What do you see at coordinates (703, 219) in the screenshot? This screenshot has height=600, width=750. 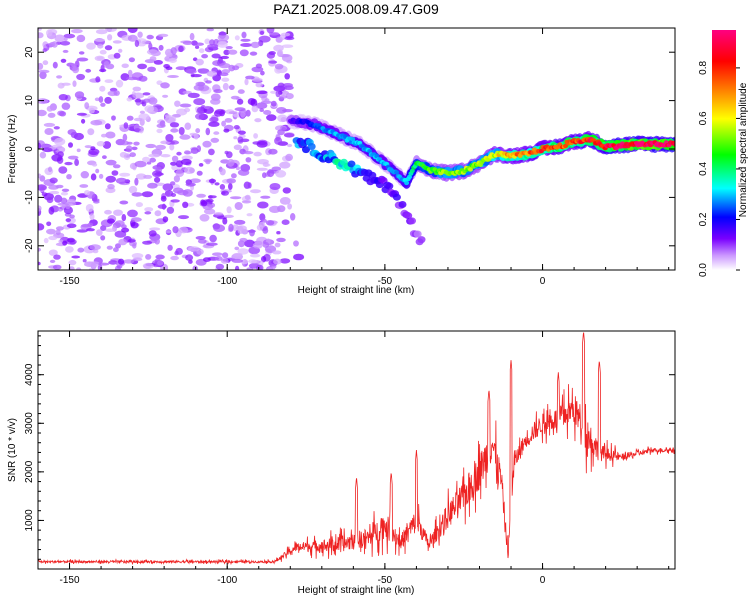 I see `colorbar-tick-label: 0.2` at bounding box center [703, 219].